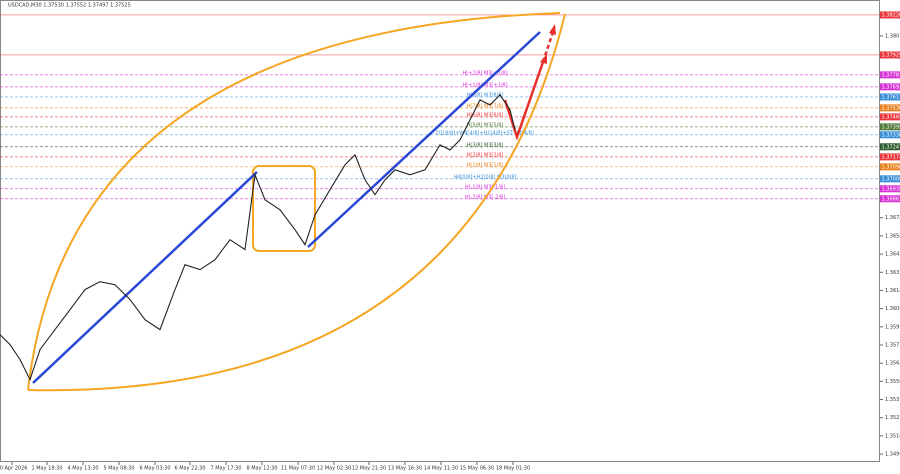 Image resolution: width=900 pixels, height=474 pixels. I want to click on y-tick-label: 1.35910, so click(892, 327).